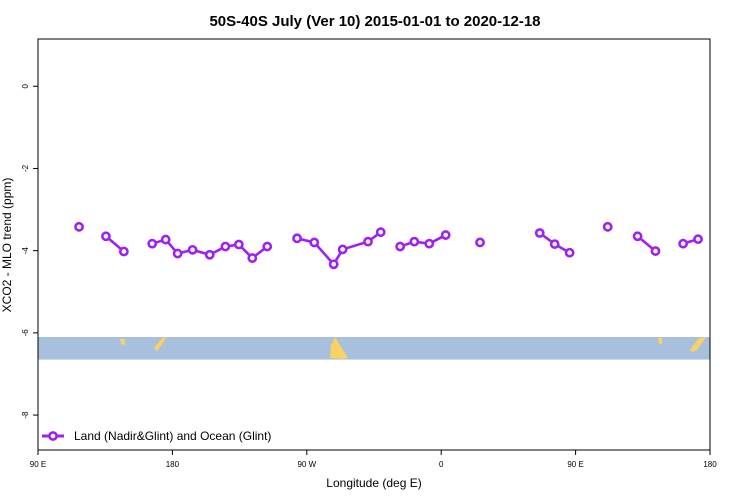 This screenshot has width=750, height=500. Describe the element at coordinates (25, 415) in the screenshot. I see `y-tick-label: -8` at that location.